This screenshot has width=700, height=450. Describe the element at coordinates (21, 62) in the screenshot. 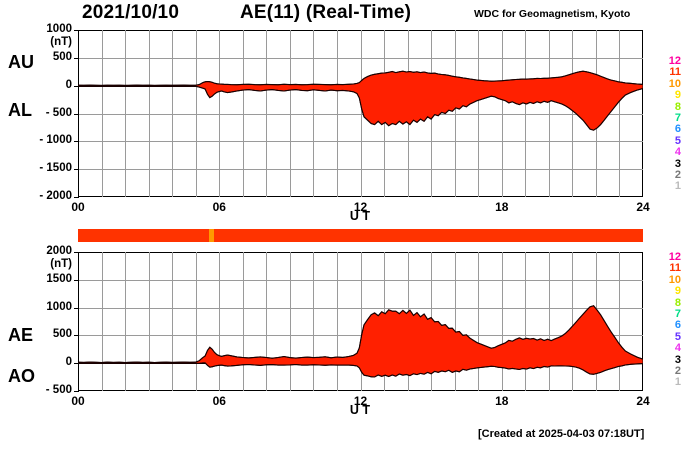

I see `au-side-label: AU` at that location.